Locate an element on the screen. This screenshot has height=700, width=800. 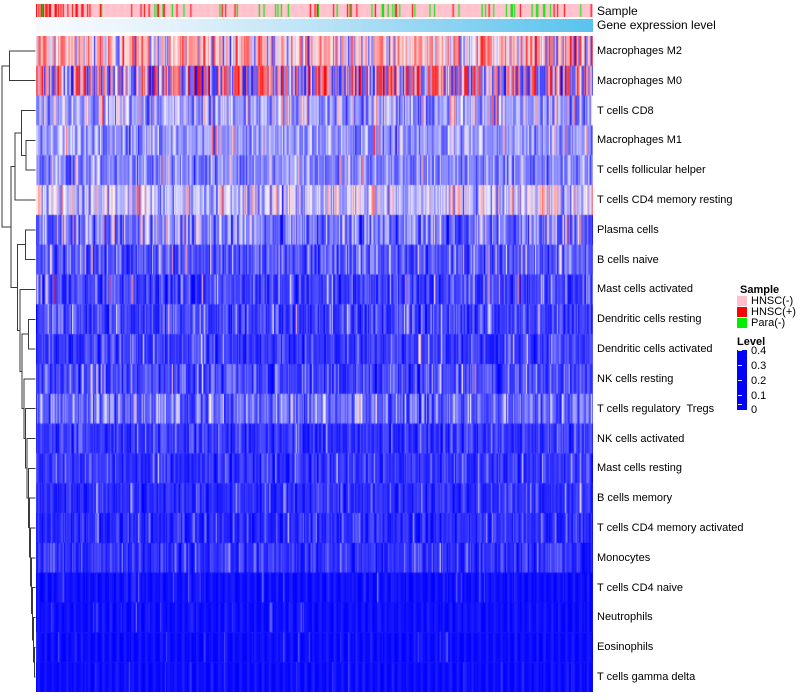
expression-annotation-label: Gene expression level is located at coordinates (656, 25).